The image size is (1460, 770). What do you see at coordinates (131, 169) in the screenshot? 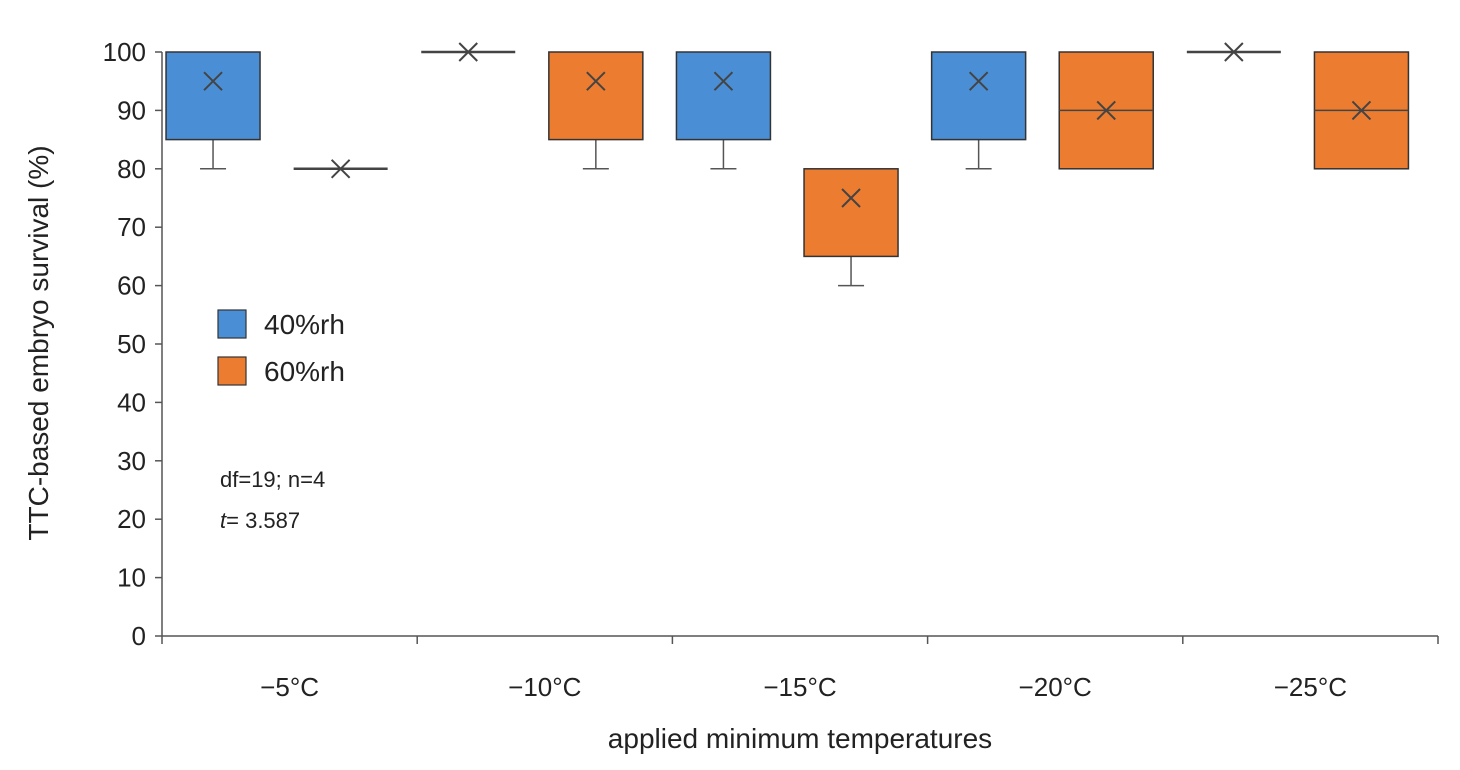
I see `y-tick-label: 80` at bounding box center [131, 169].